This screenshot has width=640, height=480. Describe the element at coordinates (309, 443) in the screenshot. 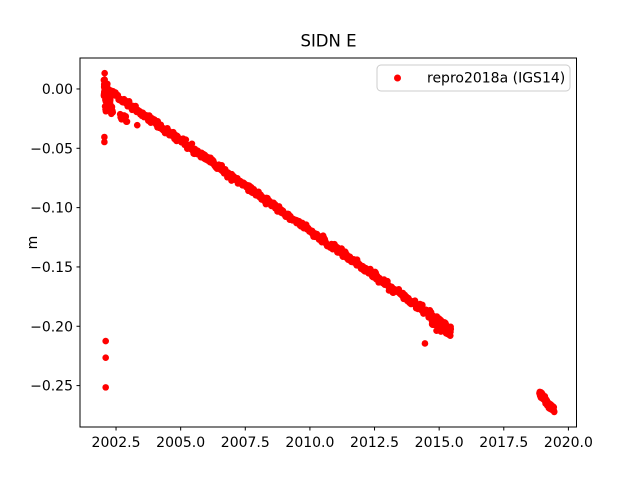

I see `x-tick-label: 2010.0` at that location.